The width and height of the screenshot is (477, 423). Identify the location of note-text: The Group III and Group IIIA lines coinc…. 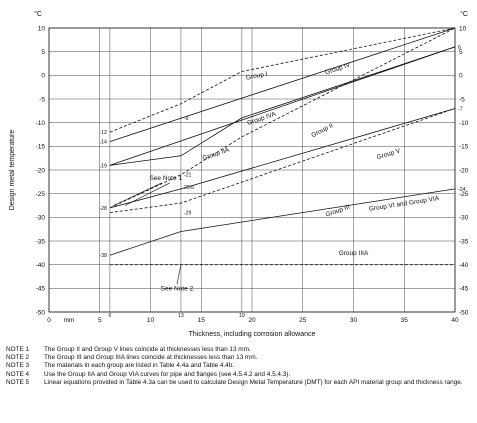
(151, 358).